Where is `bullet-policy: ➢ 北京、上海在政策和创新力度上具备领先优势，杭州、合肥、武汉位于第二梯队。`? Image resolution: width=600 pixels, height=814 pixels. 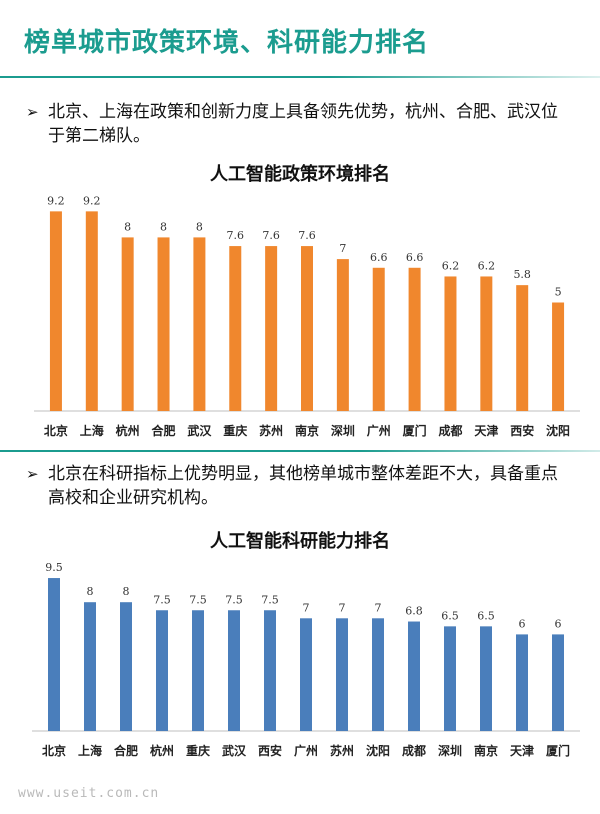 bullet-policy: ➢ 北京、上海在政策和创新力度上具备领先优势，杭州、合肥、武汉位于第二梯队。 is located at coordinates (300, 124).